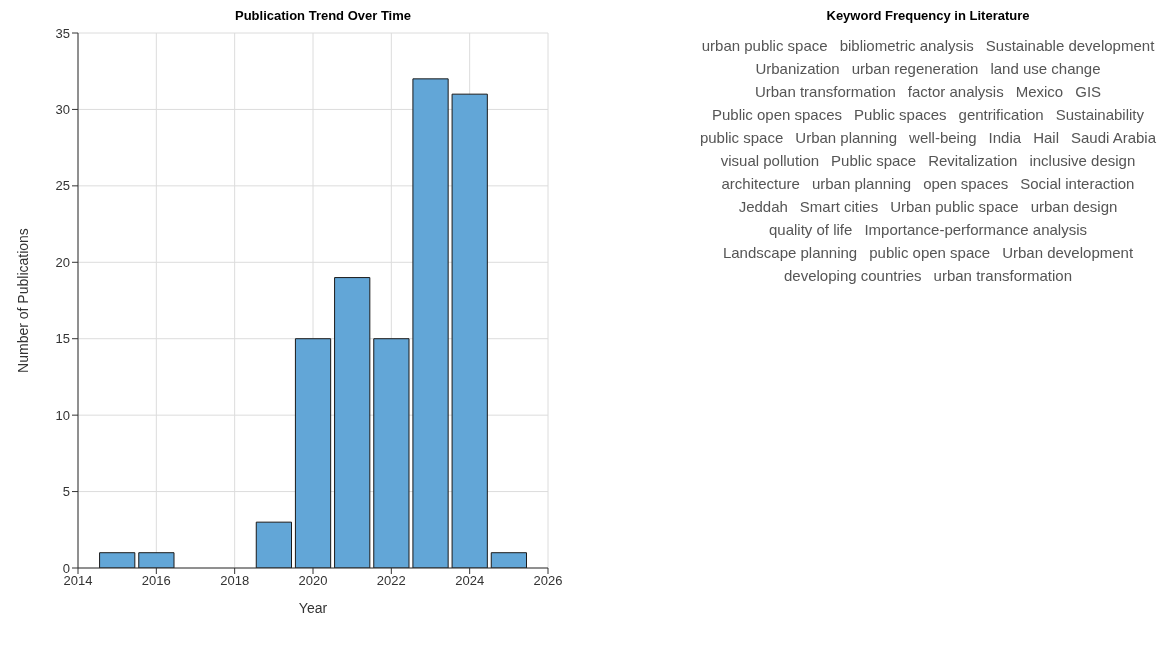 The height and width of the screenshot is (650, 1174). What do you see at coordinates (1074, 206) in the screenshot?
I see `text: urban design` at bounding box center [1074, 206].